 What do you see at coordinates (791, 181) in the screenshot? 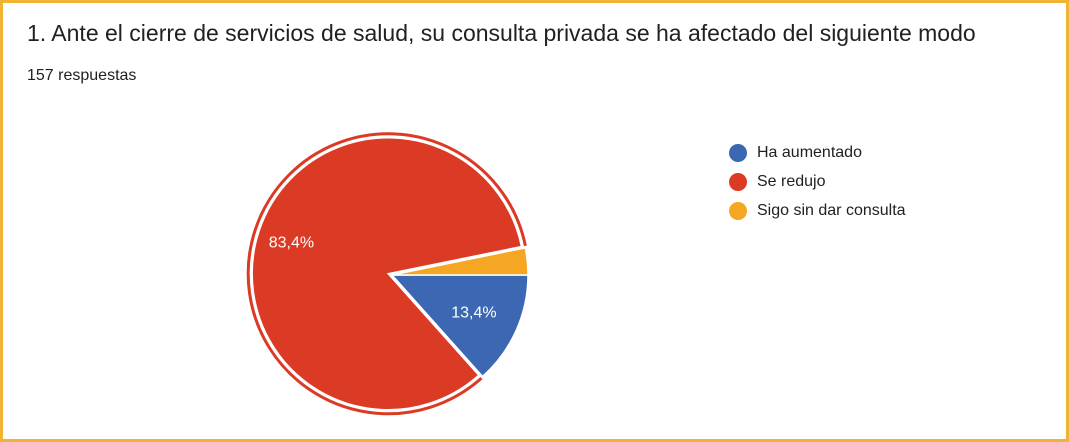
I see `legend-label: Se redujo` at bounding box center [791, 181].